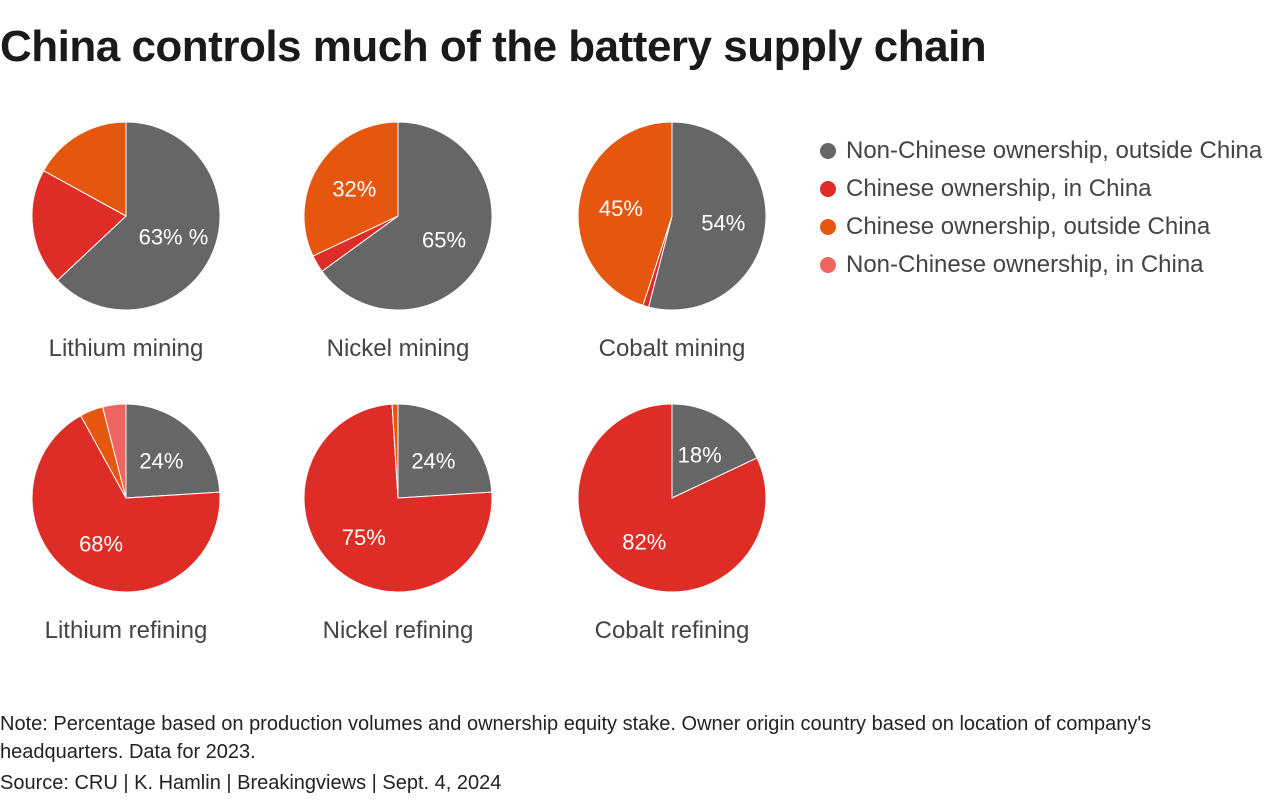  Describe the element at coordinates (672, 630) in the screenshot. I see `pie-title: Cobalt refining` at that location.